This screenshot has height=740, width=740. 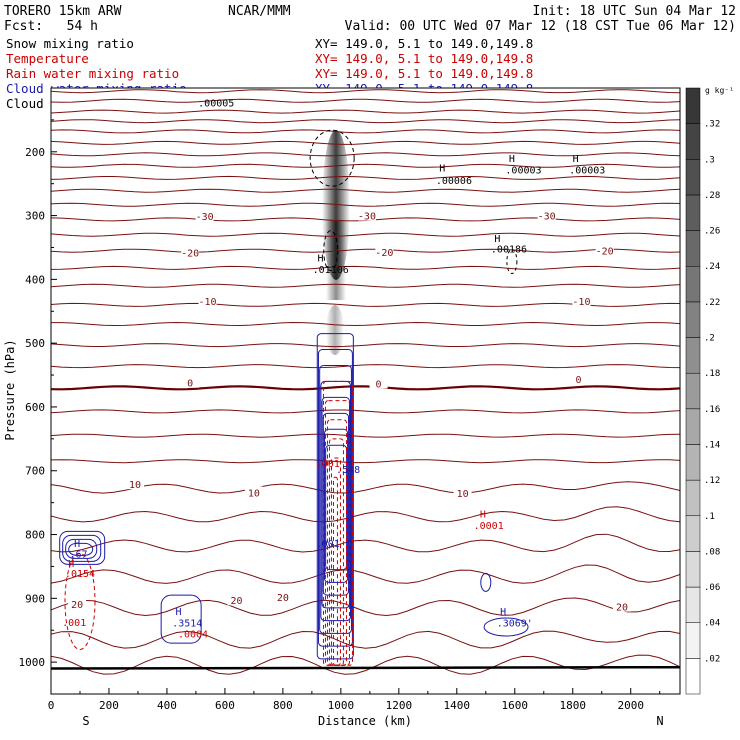 I want to click on colorbar-tick-label: .24, so click(x=712, y=267).